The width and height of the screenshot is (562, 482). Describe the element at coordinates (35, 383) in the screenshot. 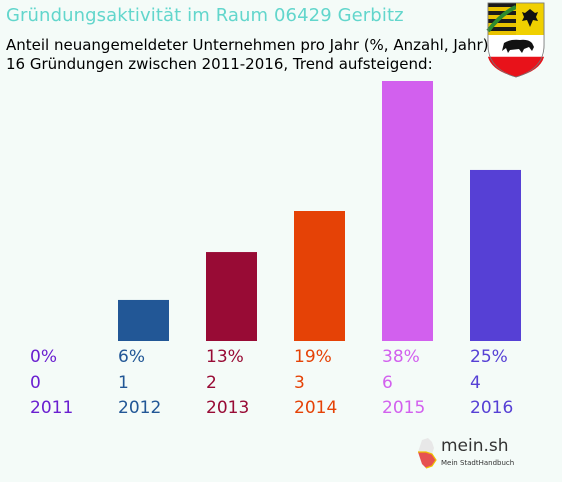

I see `count-label-2011: 0` at that location.